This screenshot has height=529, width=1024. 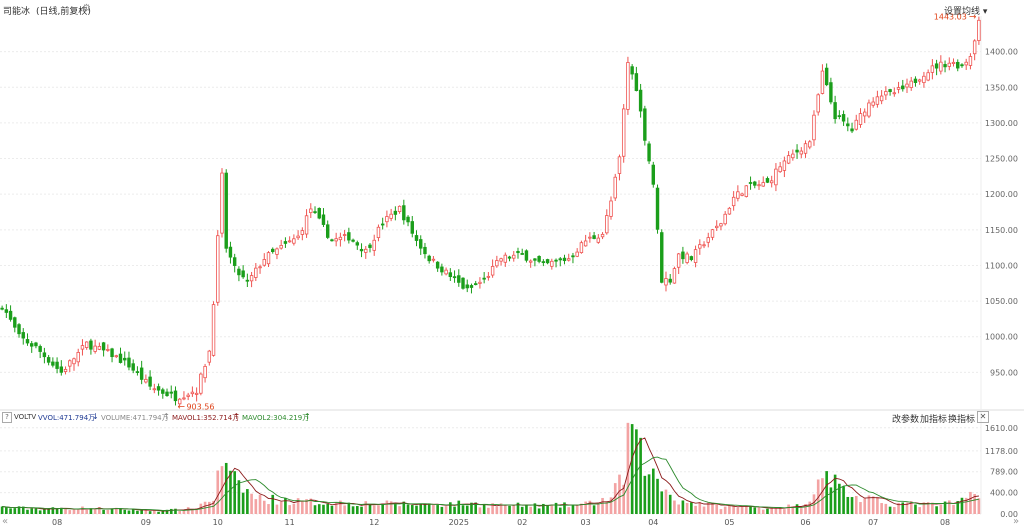 What do you see at coordinates (965, 10) in the screenshot?
I see `ma-settings-button: 设置均线 ▾` at bounding box center [965, 10].